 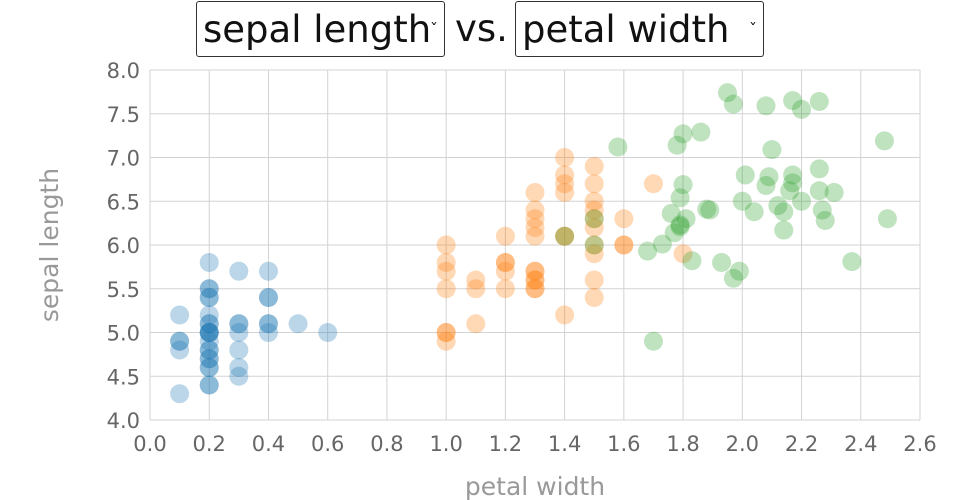 What do you see at coordinates (801, 444) in the screenshot?
I see `x-tick-label: 2.2` at bounding box center [801, 444].